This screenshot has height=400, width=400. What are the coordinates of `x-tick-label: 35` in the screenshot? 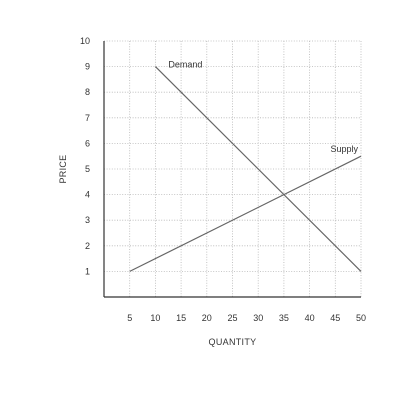 It's located at (284, 318).